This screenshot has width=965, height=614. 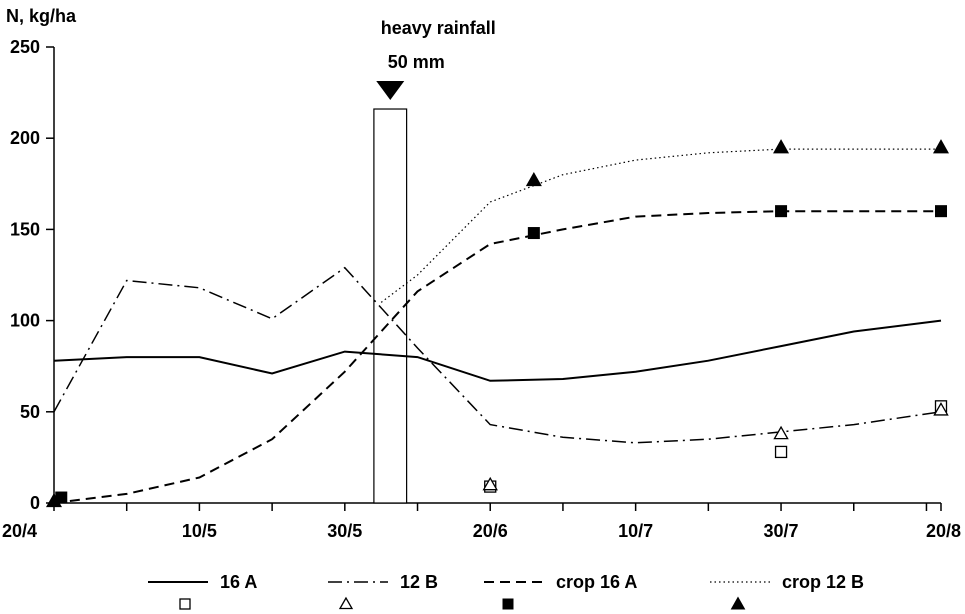 I want to click on rainfall-arrow-icon, so click(x=390, y=90).